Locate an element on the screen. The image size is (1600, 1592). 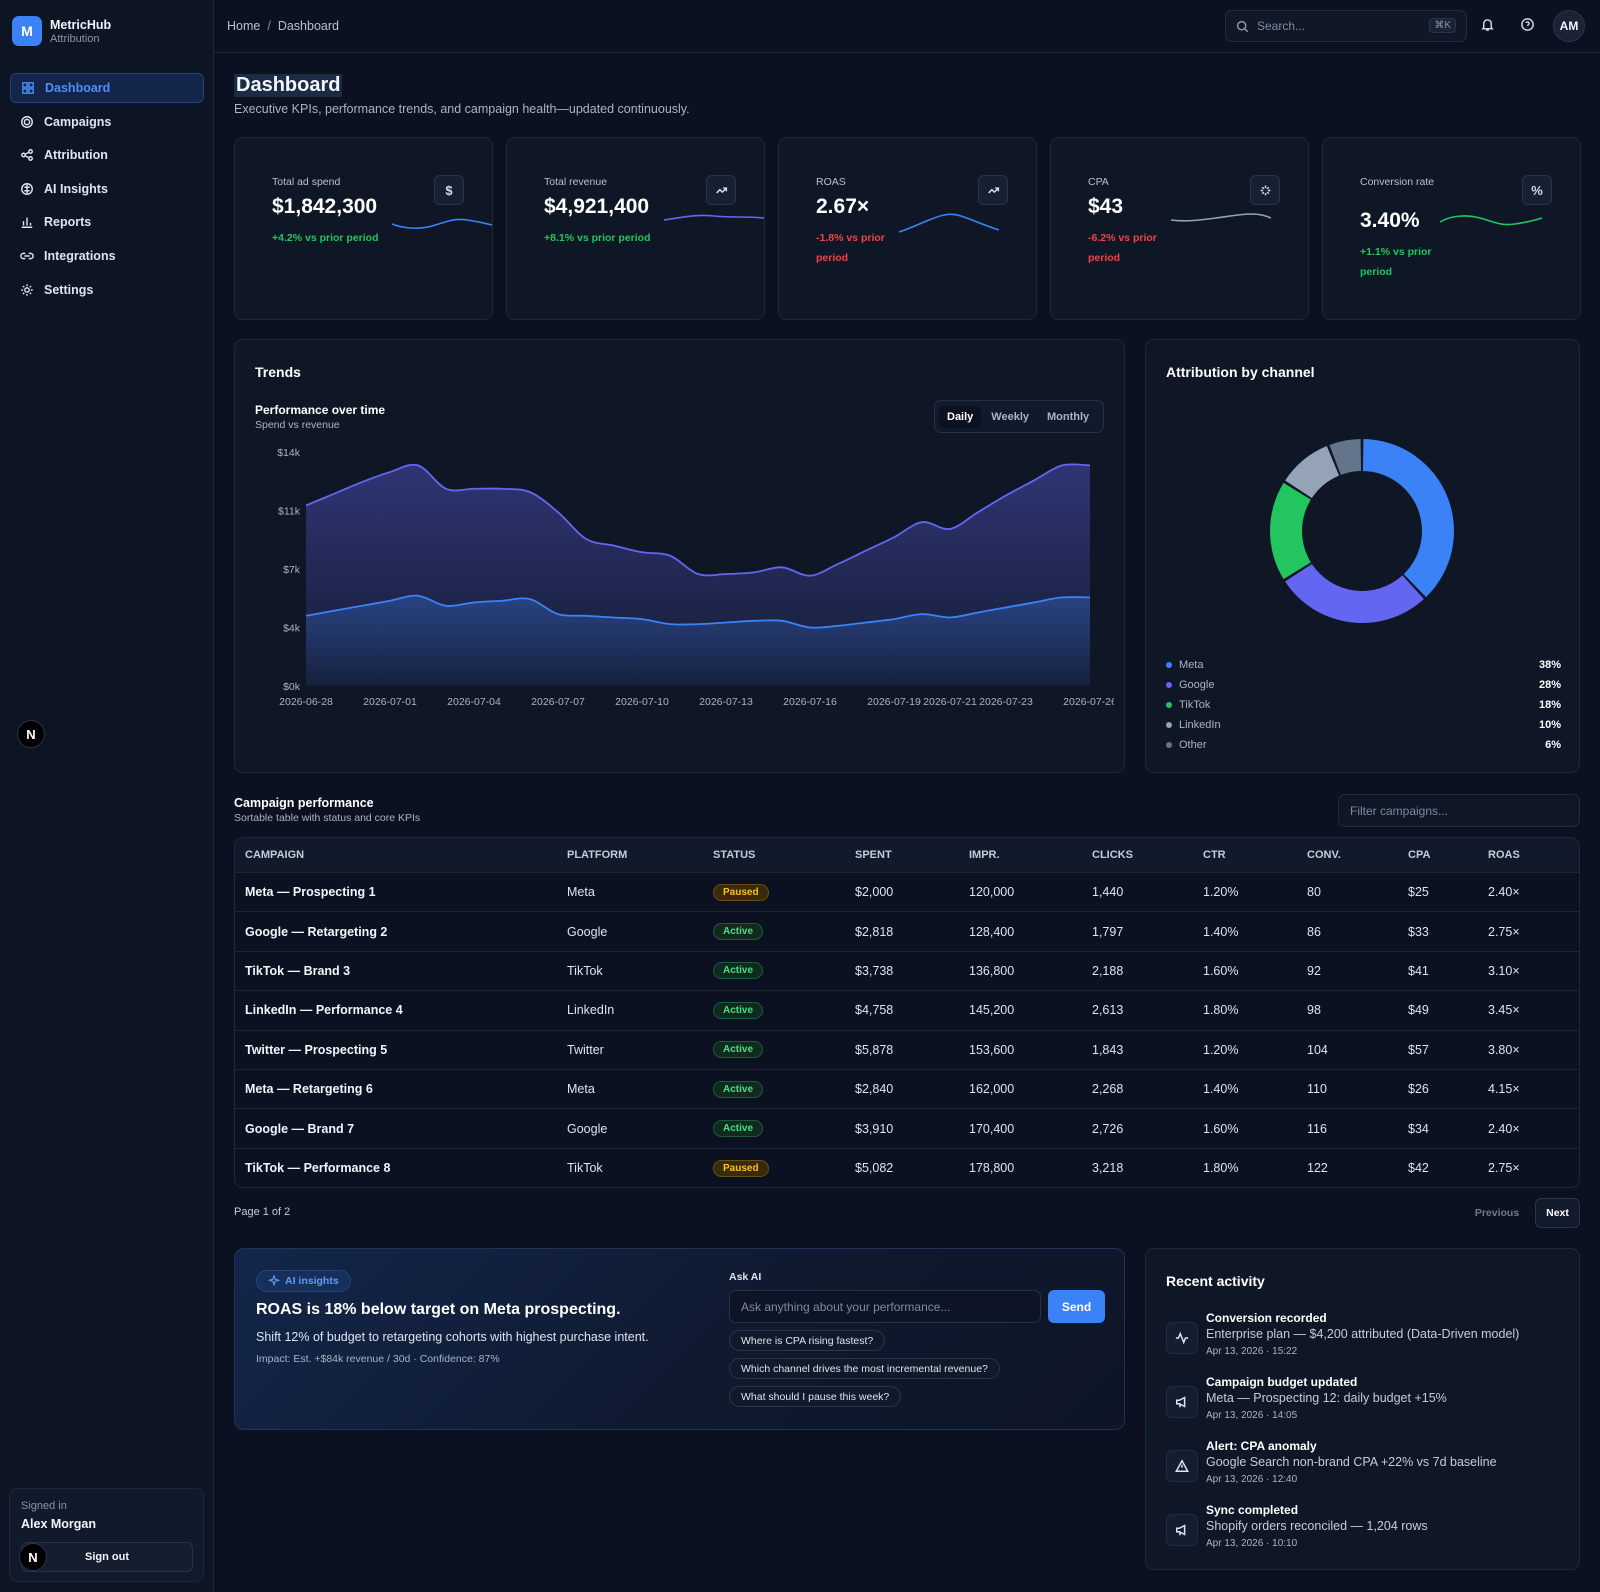
cell-platform: Google is located at coordinates (587, 1128).